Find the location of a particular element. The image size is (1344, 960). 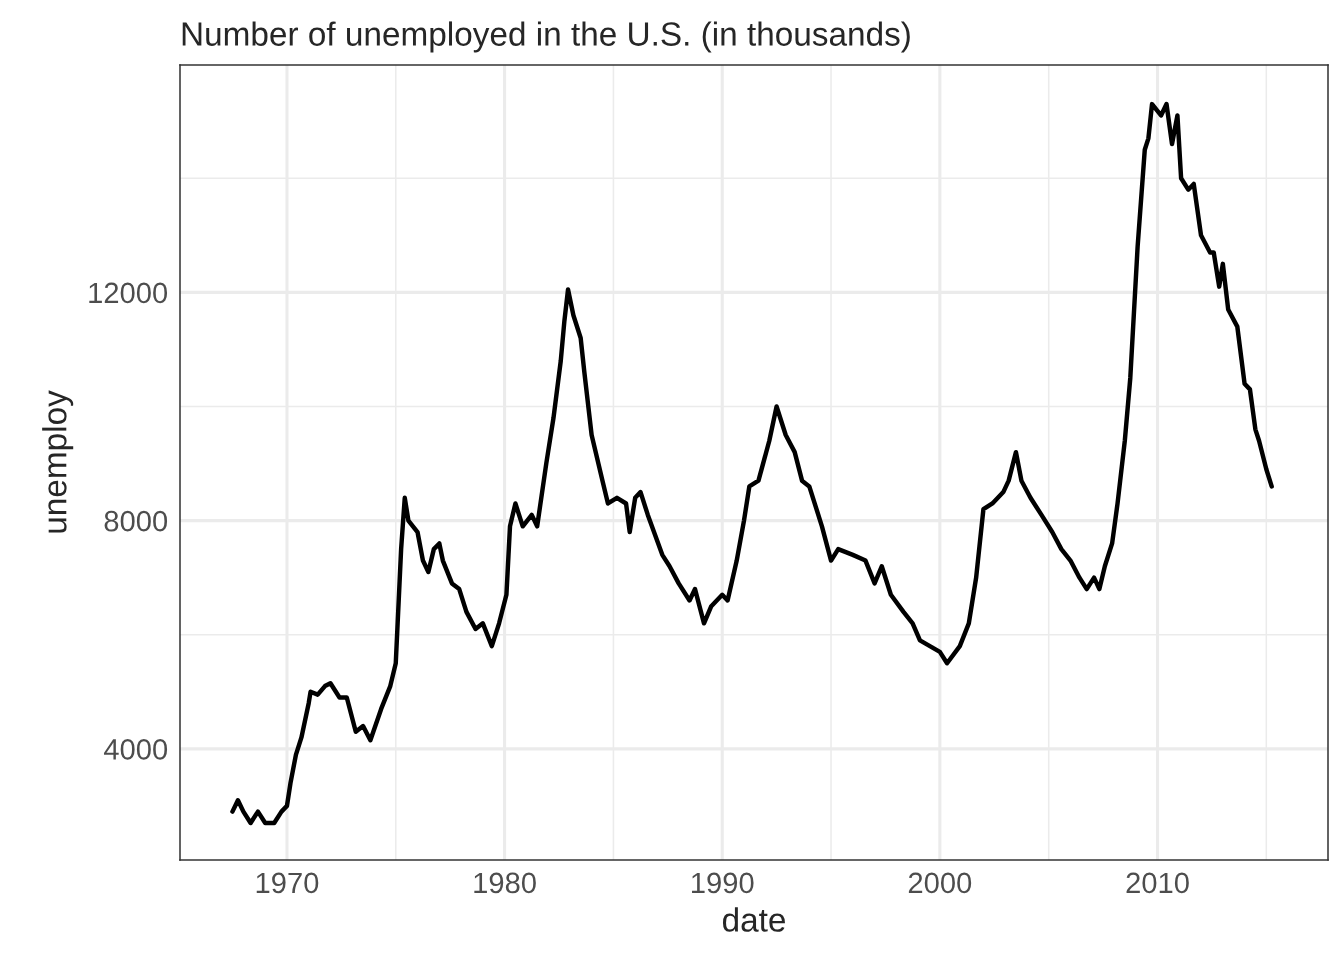

x-tick-label: 2000 is located at coordinates (940, 883).